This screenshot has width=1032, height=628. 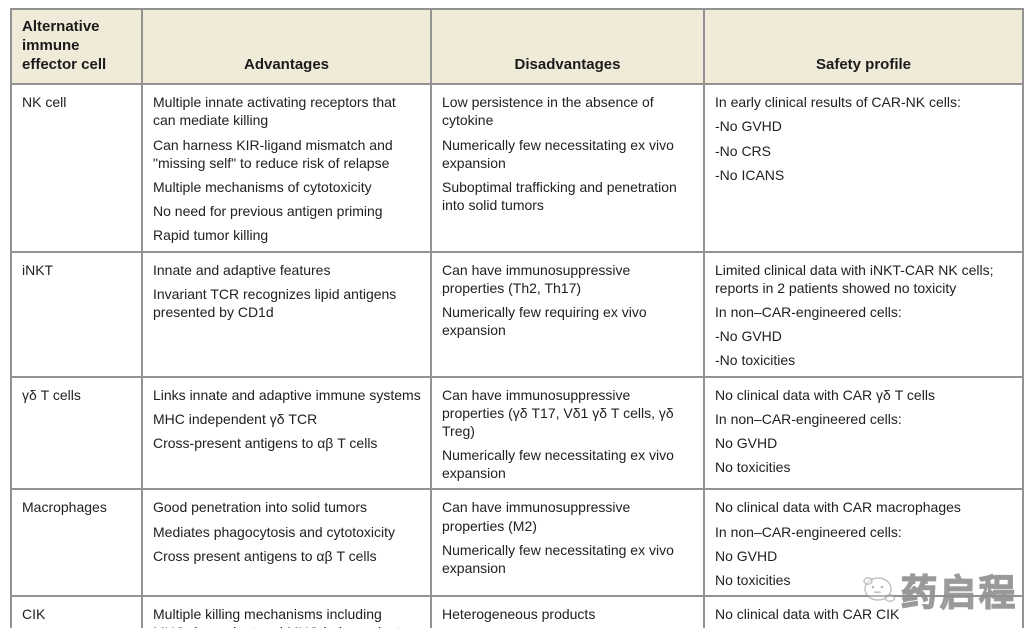 I want to click on cell-text: Multiple mechanisms of cytotoxicity, so click(x=262, y=187).